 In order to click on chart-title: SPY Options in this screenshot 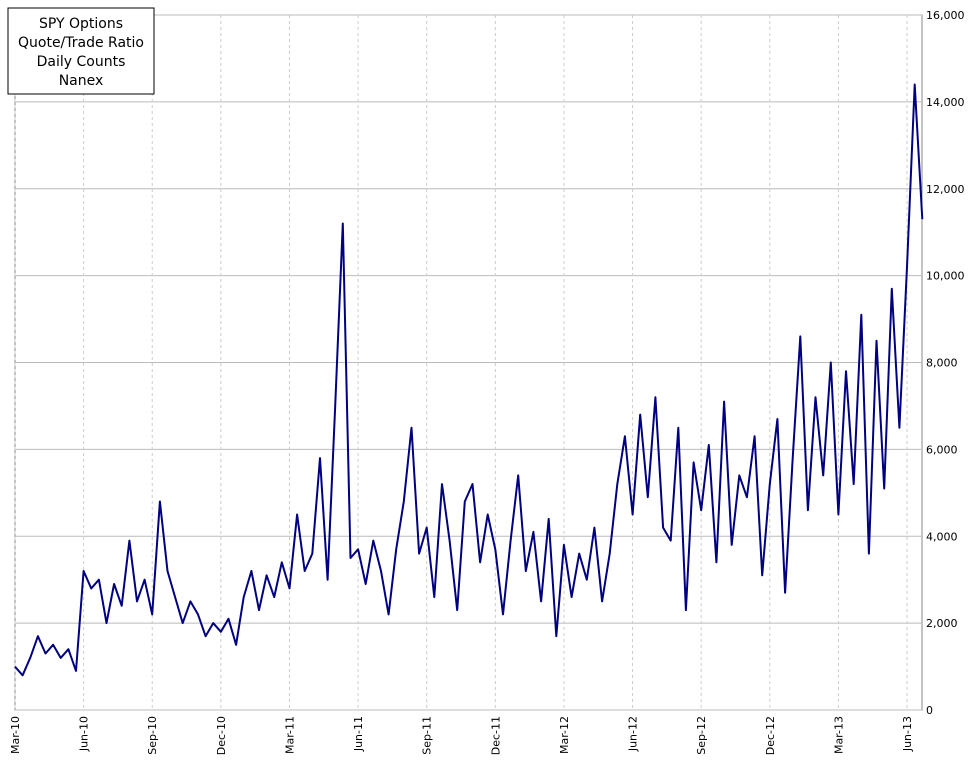, I will do `click(81, 24)`.